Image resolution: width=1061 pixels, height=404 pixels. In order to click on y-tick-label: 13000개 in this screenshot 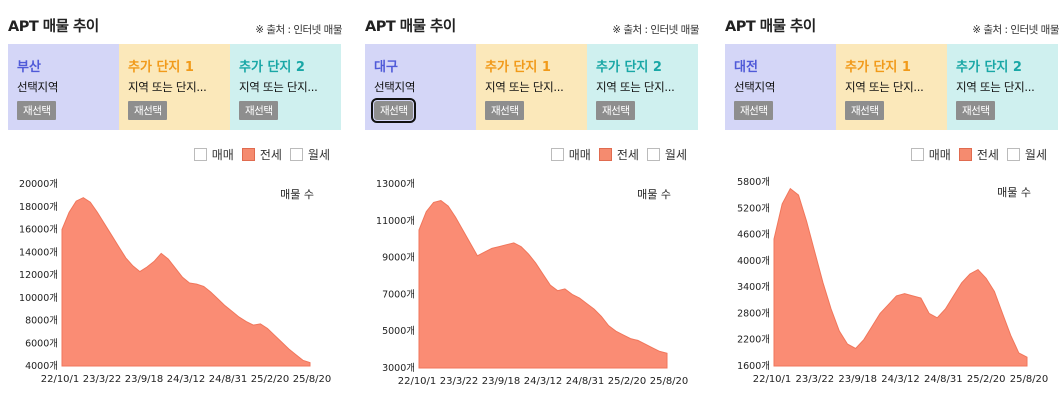, I will do `click(395, 184)`.